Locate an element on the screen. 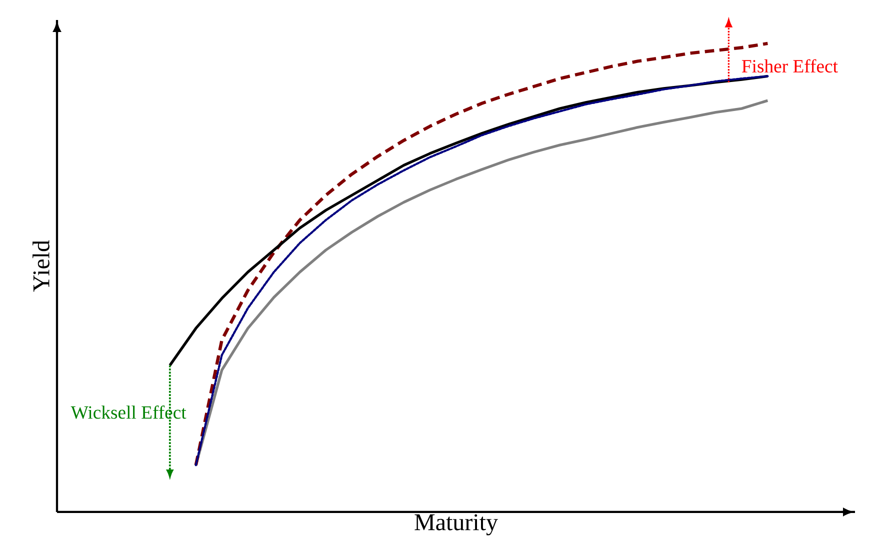 The width and height of the screenshot is (876, 555). annotation: Wicksell Effect is located at coordinates (128, 412).